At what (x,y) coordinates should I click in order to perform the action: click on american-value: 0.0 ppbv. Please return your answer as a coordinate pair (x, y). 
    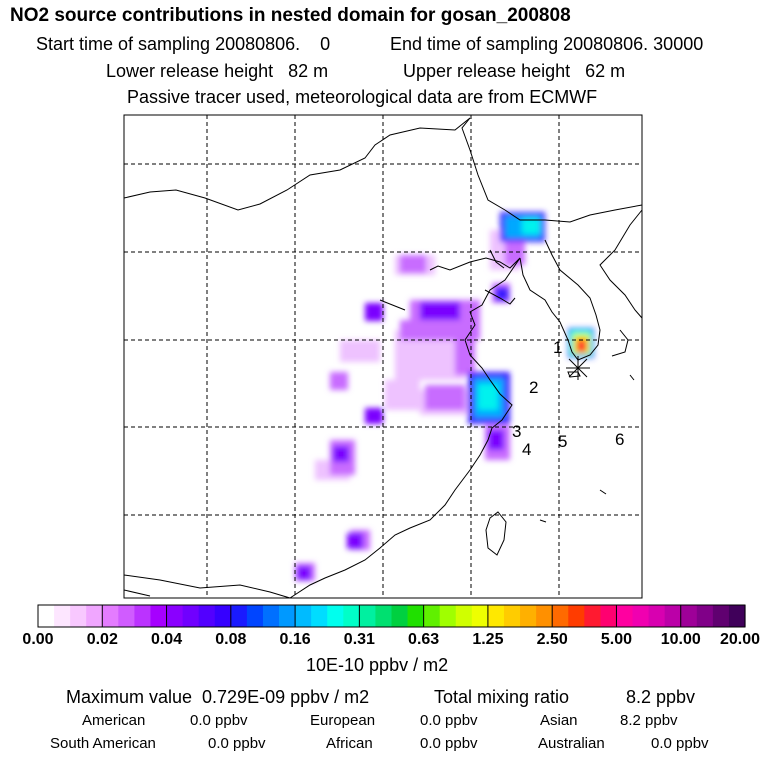
    Looking at the image, I should click on (219, 720).